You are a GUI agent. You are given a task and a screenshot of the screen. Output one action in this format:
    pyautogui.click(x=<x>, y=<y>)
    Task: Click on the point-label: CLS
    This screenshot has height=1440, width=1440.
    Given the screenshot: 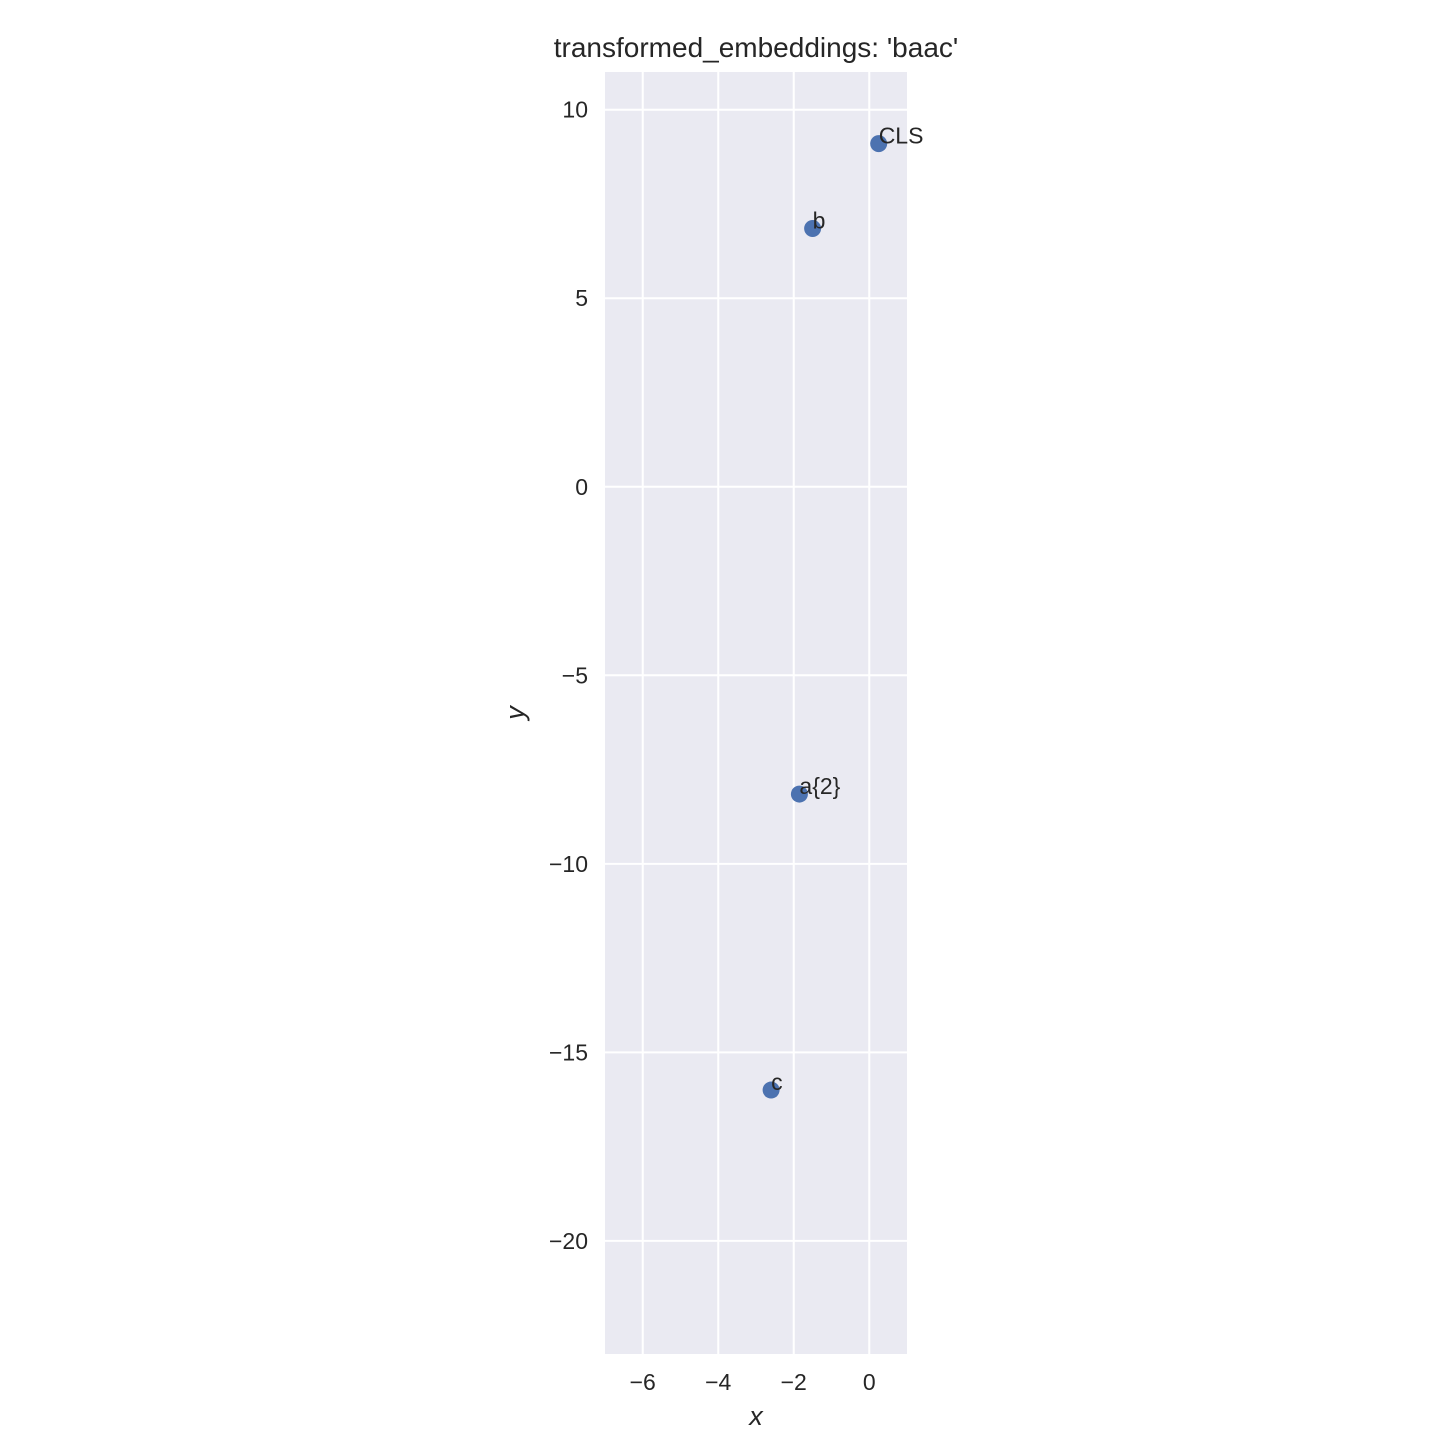 What is the action you would take?
    pyautogui.click(x=901, y=136)
    